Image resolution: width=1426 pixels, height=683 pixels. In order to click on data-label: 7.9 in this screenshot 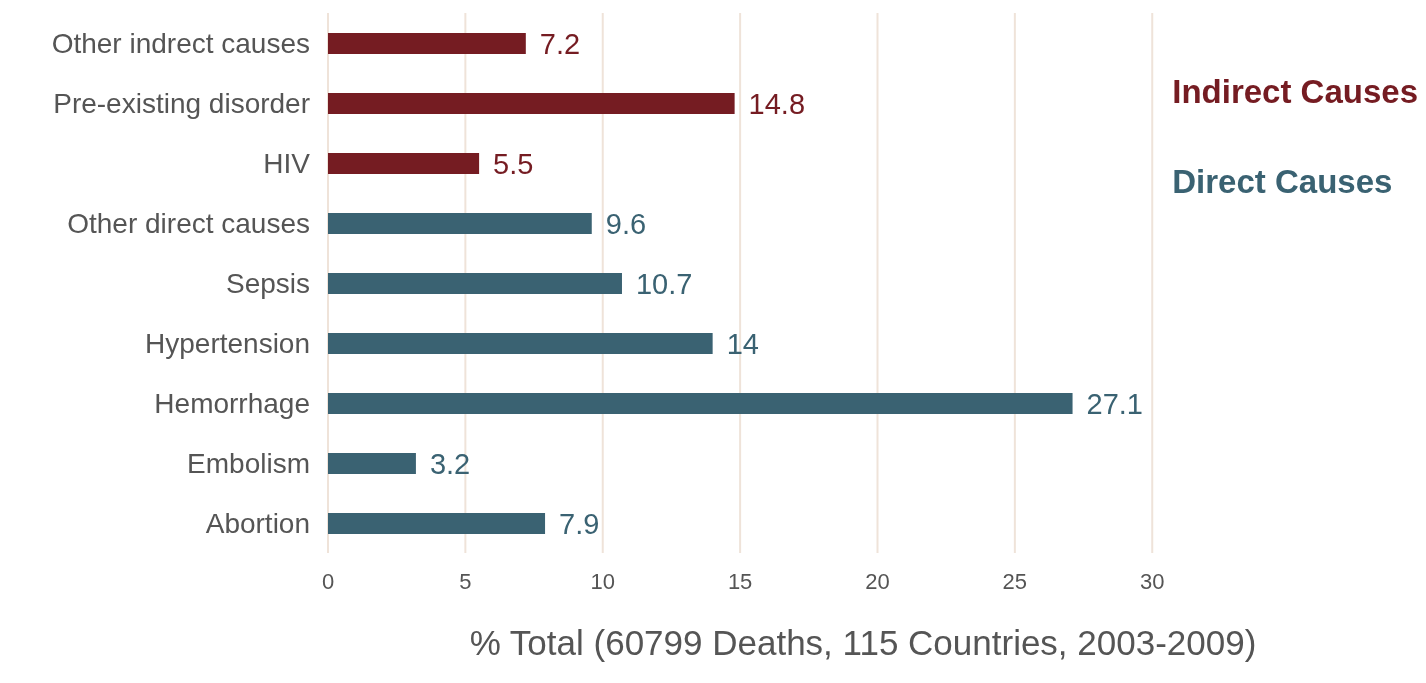, I will do `click(579, 523)`.